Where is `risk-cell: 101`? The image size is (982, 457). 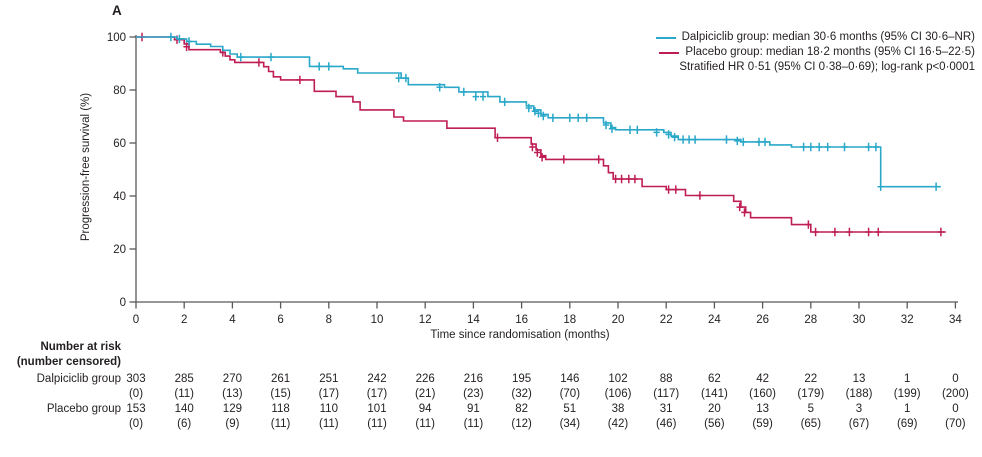
risk-cell: 101 is located at coordinates (377, 409).